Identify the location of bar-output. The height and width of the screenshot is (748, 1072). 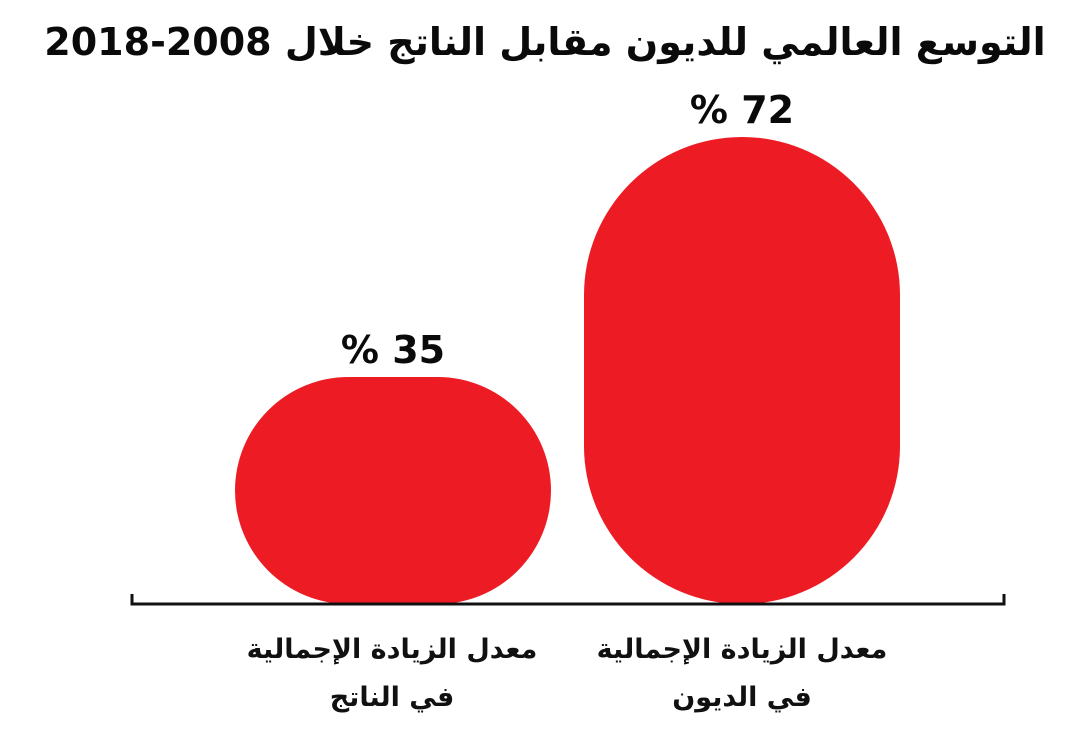
(393, 490).